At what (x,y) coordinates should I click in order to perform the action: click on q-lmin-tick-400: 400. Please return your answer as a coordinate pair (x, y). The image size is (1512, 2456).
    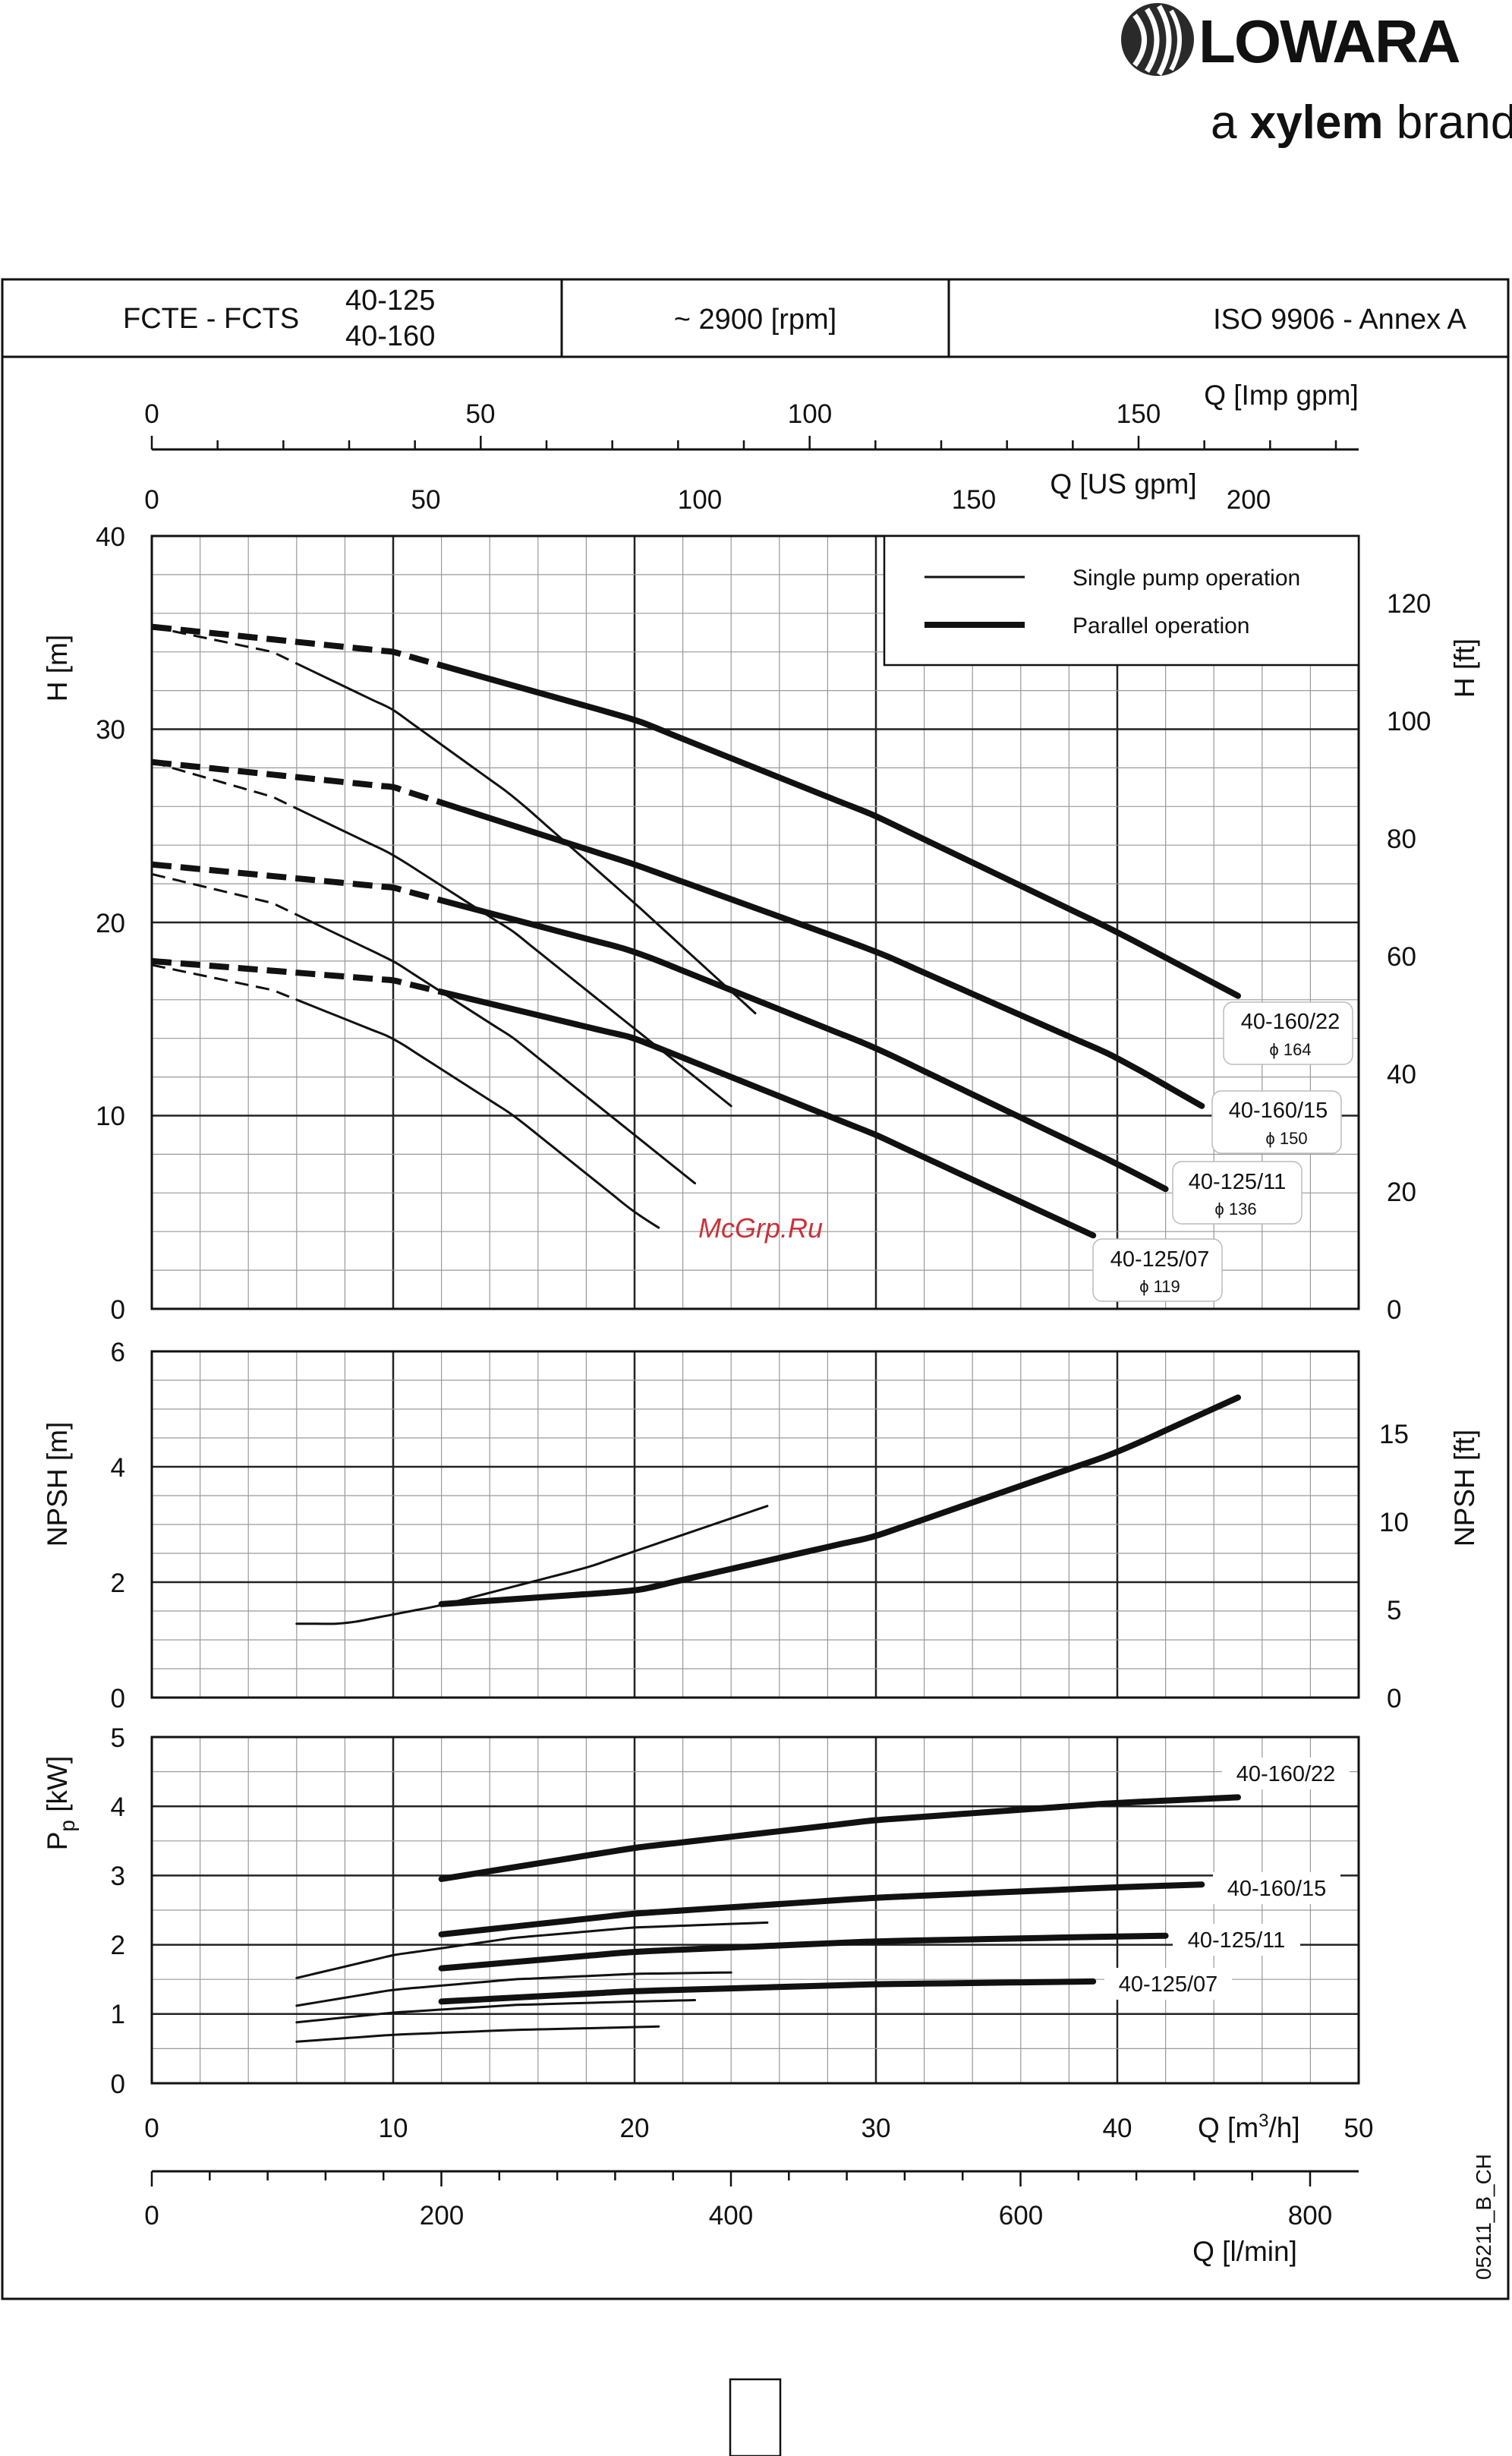
    Looking at the image, I should click on (731, 2216).